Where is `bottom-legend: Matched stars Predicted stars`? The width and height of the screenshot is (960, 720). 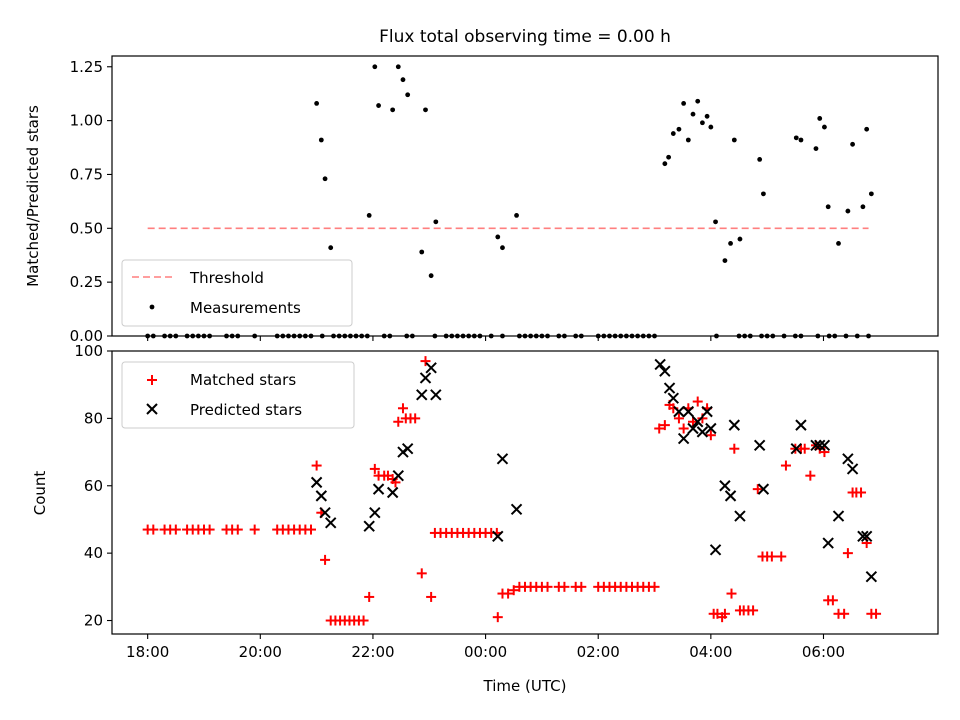
bottom-legend: Matched stars Predicted stars is located at coordinates (238, 395).